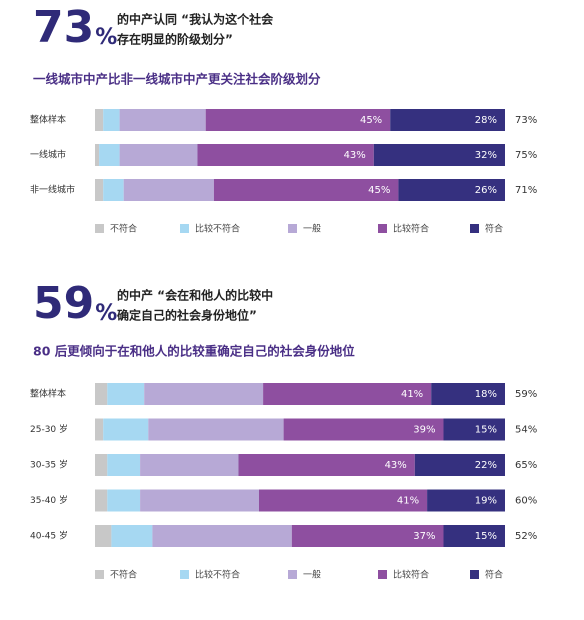  Describe the element at coordinates (486, 120) in the screenshot. I see `value-label: 28%` at that location.